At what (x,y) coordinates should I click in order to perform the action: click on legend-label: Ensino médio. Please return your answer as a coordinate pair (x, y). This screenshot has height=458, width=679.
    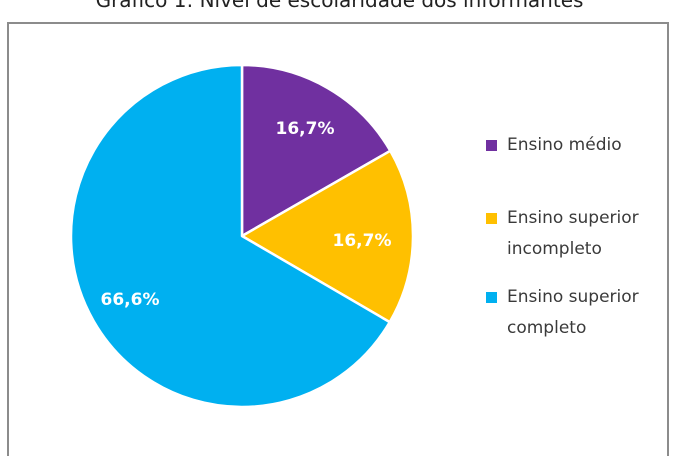
    Looking at the image, I should click on (564, 145).